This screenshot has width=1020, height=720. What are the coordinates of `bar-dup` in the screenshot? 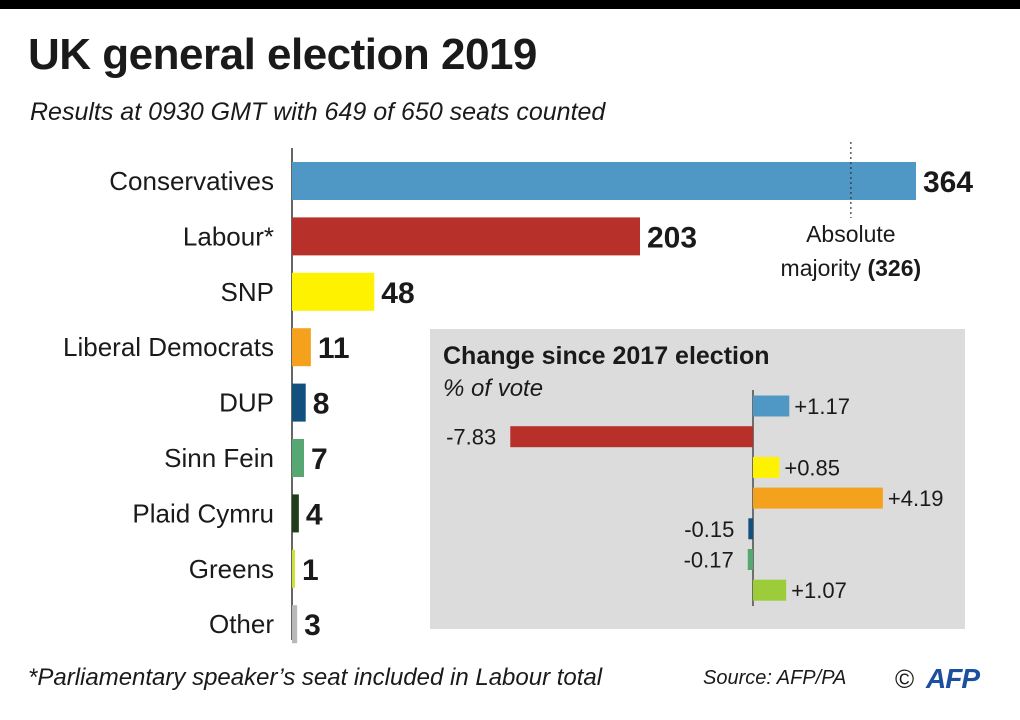 It's located at (299, 402).